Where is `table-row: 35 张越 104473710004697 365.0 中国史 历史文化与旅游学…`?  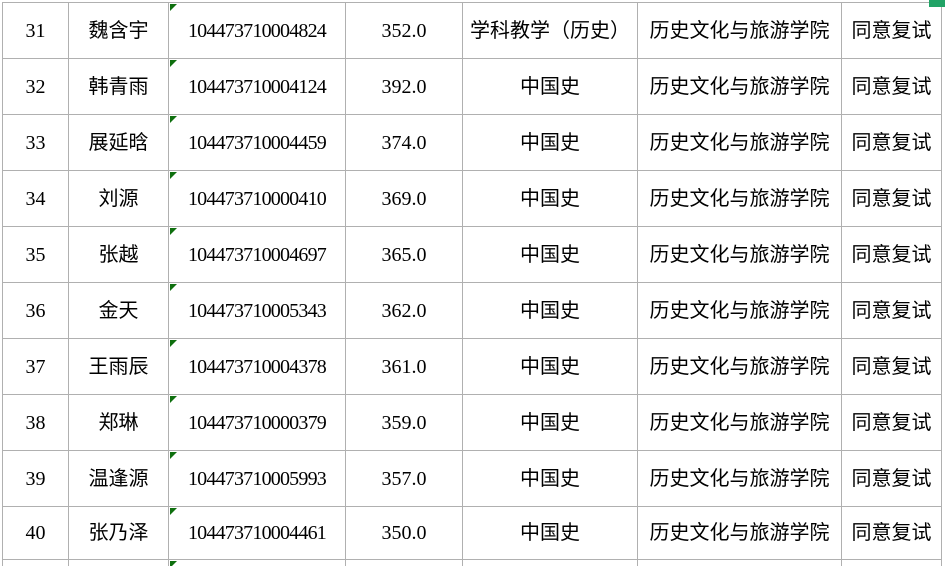
table-row: 35 张越 104473710004697 365.0 中国史 历史文化与旅游学… is located at coordinates (472, 254).